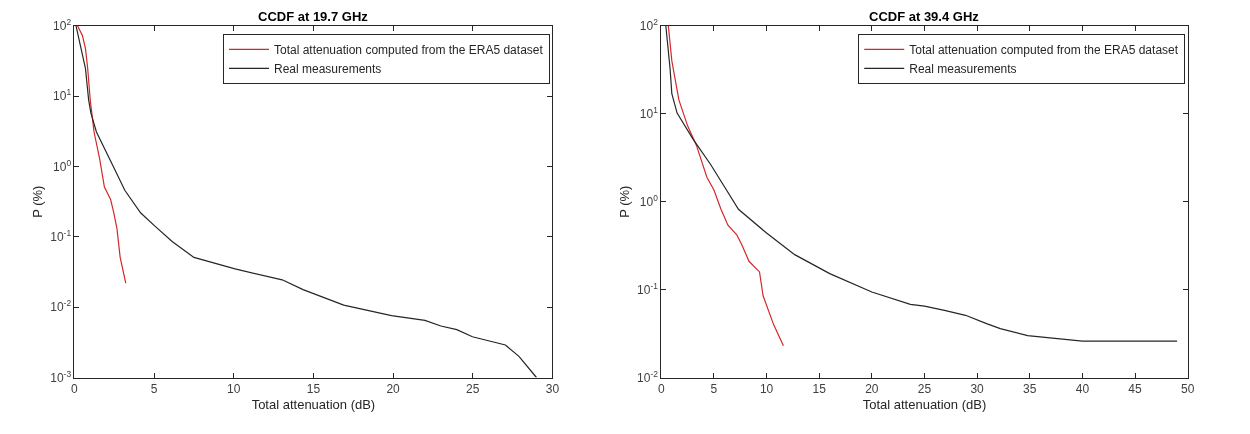  What do you see at coordinates (1082, 388) in the screenshot?
I see `x-tick-label: 40` at bounding box center [1082, 388].